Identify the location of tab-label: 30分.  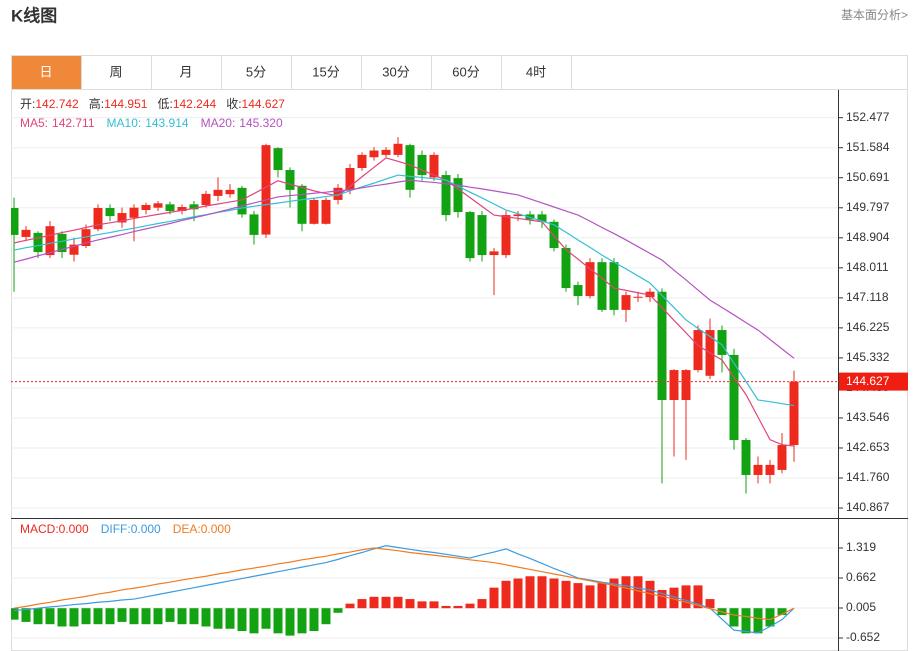
(395, 71).